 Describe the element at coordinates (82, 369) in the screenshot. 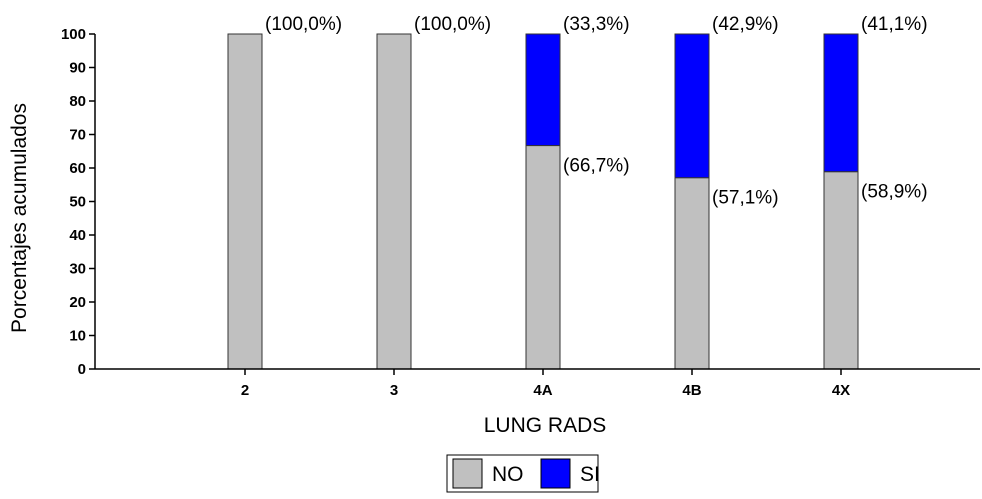

I see `y-tick-label: 0` at that location.